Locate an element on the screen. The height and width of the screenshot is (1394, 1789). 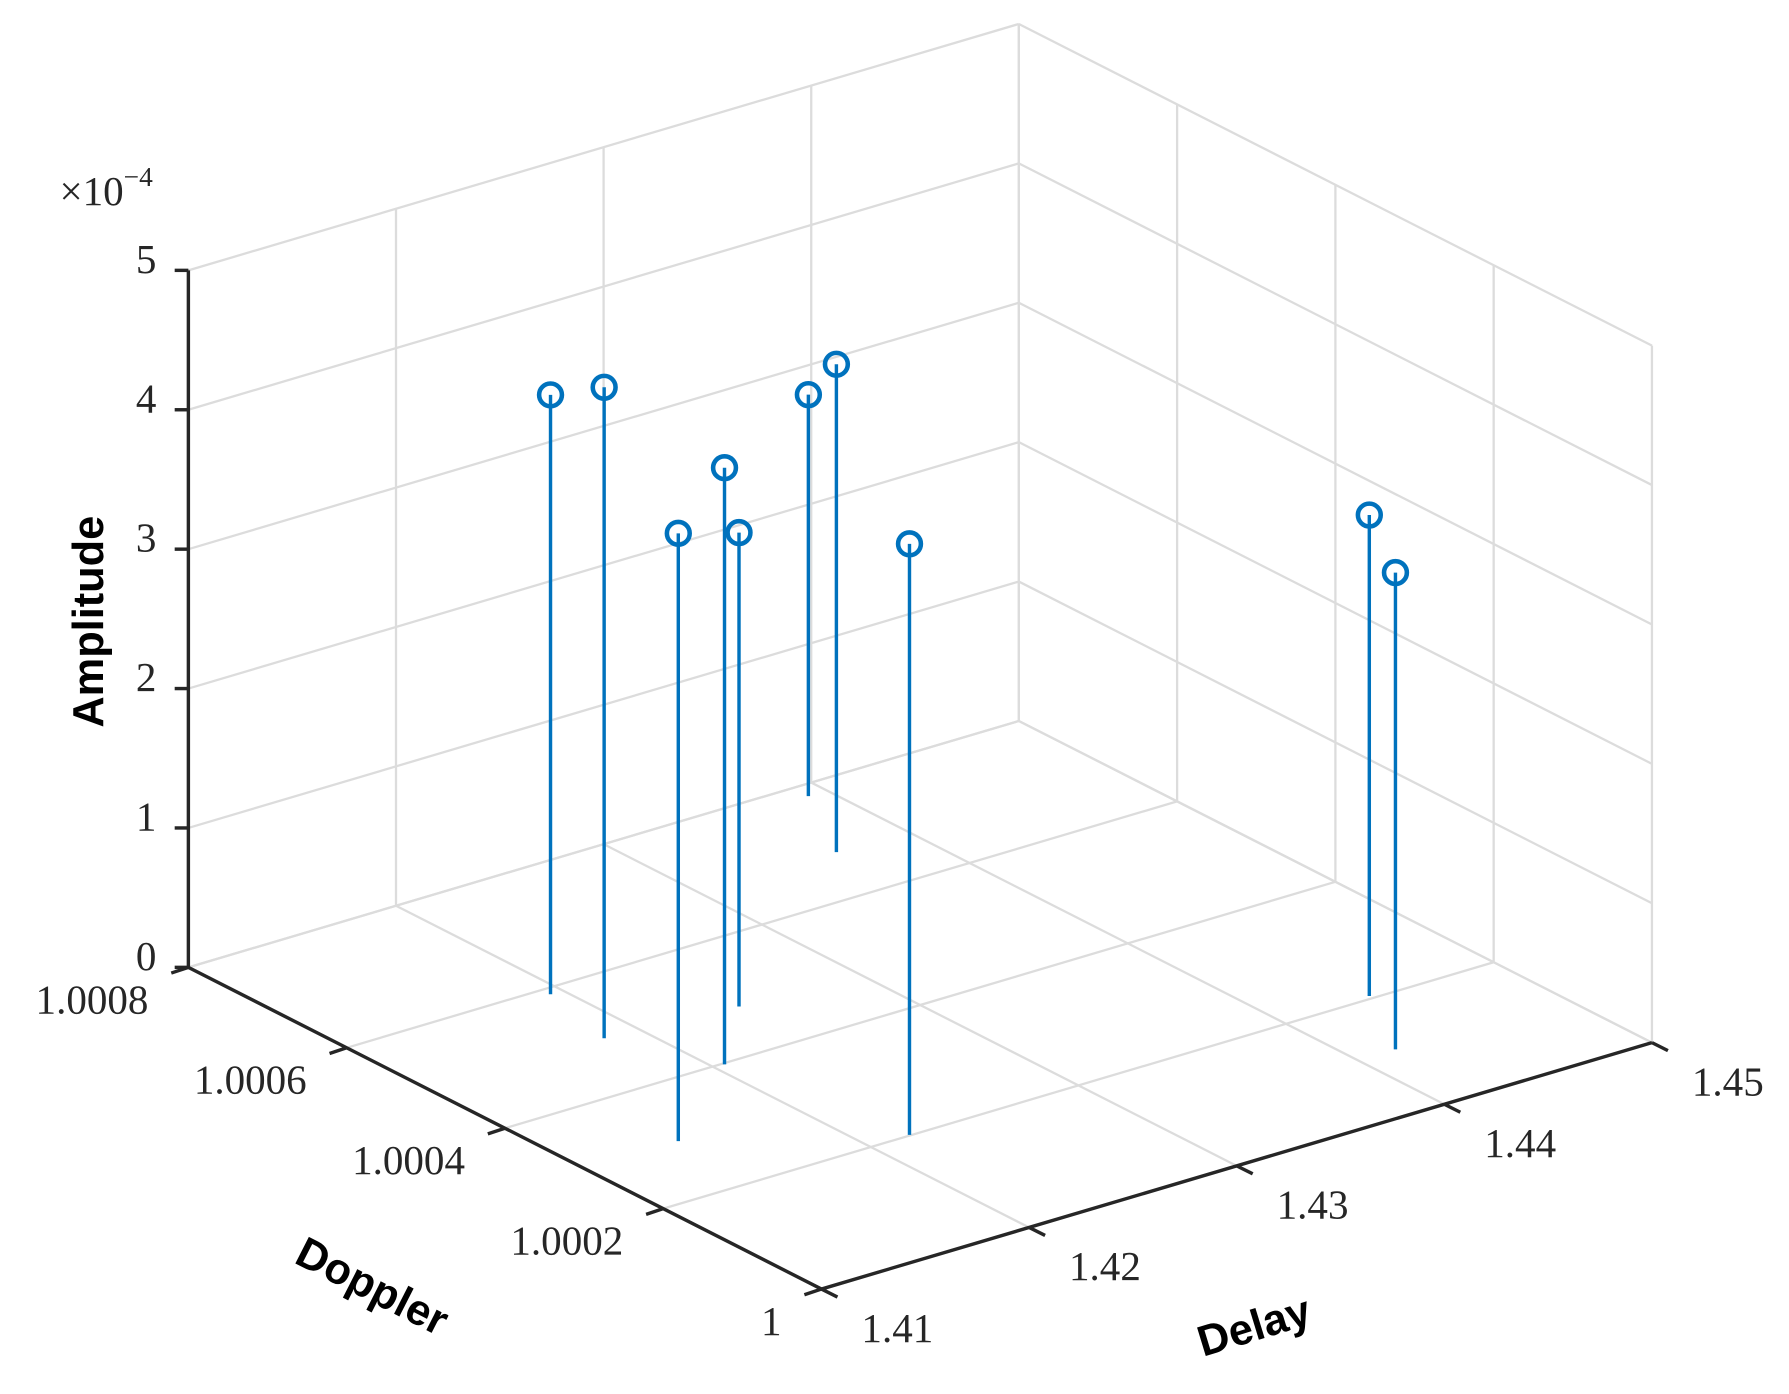
z-axis-label: Amplitude is located at coordinates (89, 622).